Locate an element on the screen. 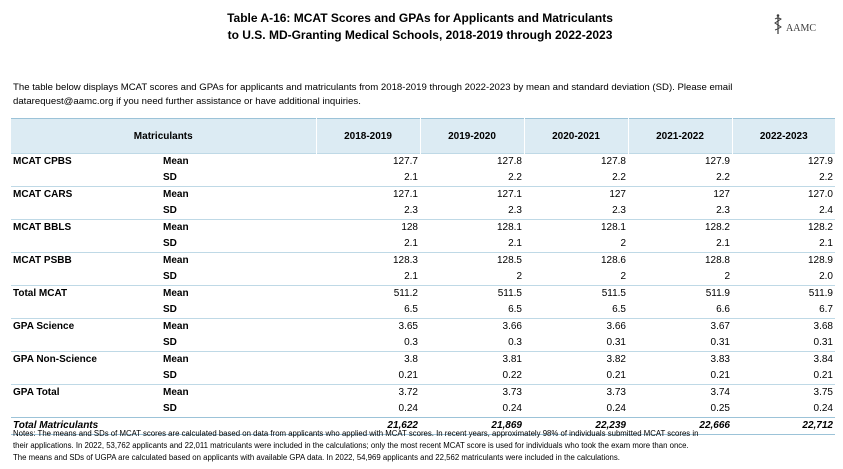 The height and width of the screenshot is (469, 843). table-cell: 3.67 is located at coordinates (680, 326).